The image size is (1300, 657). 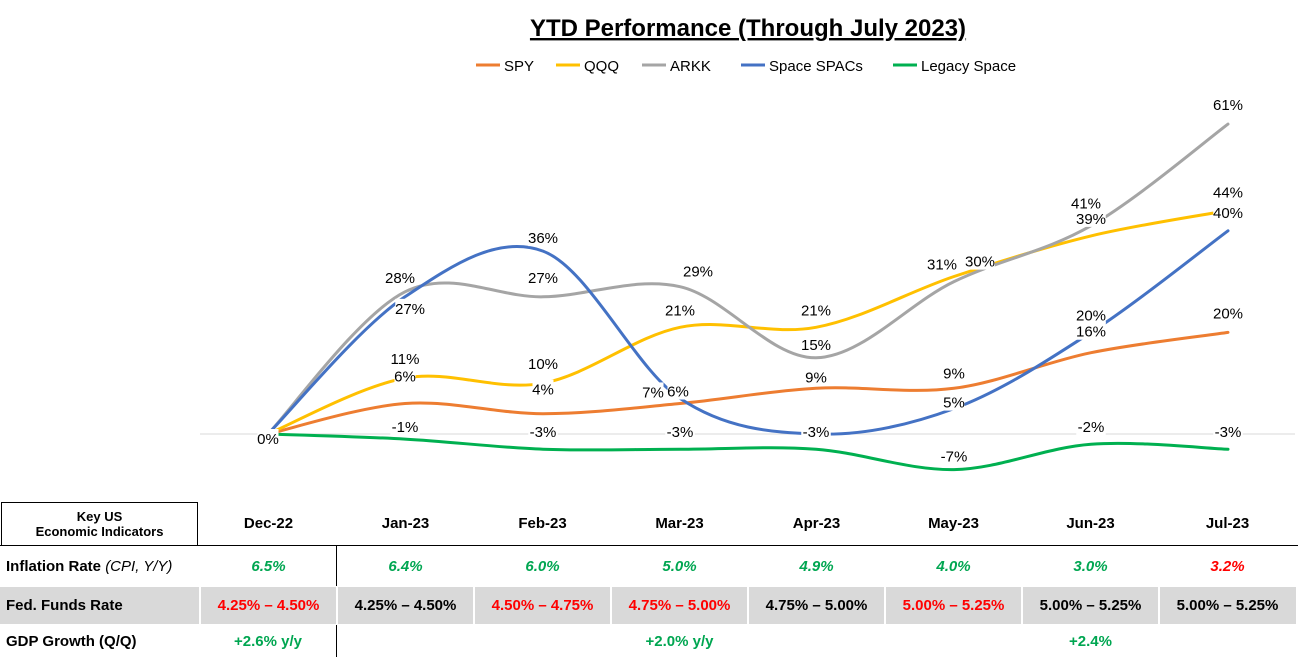 I want to click on data-label: 41%, so click(x=1086, y=204).